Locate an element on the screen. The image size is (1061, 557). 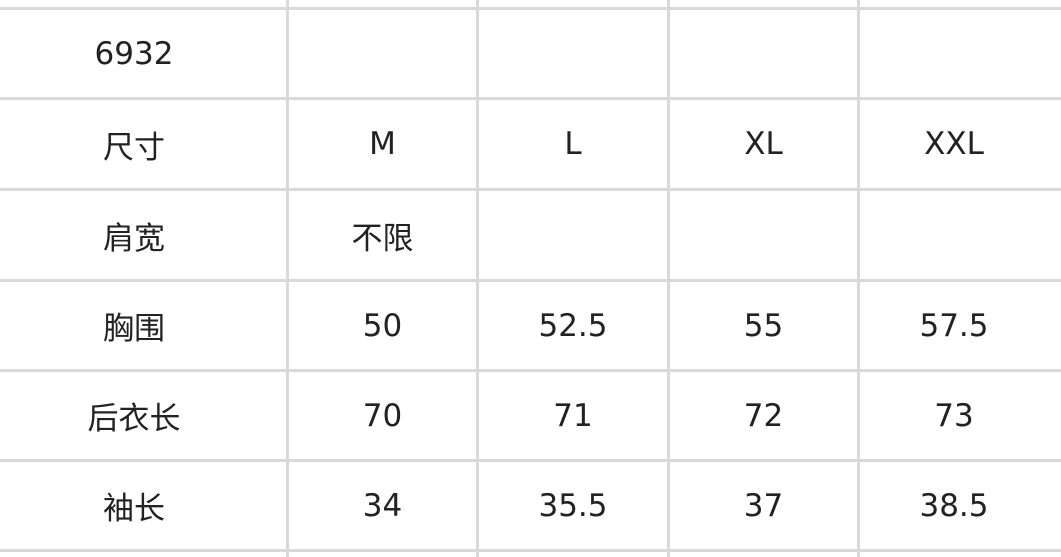
table-cell: 73 is located at coordinates (954, 415).